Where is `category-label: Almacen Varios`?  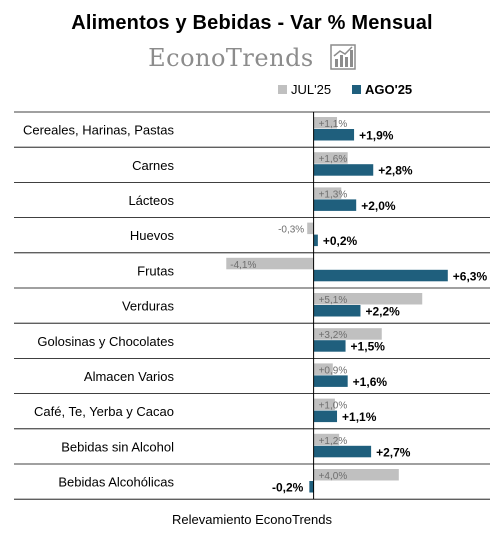 category-label: Almacen Varios is located at coordinates (129, 376).